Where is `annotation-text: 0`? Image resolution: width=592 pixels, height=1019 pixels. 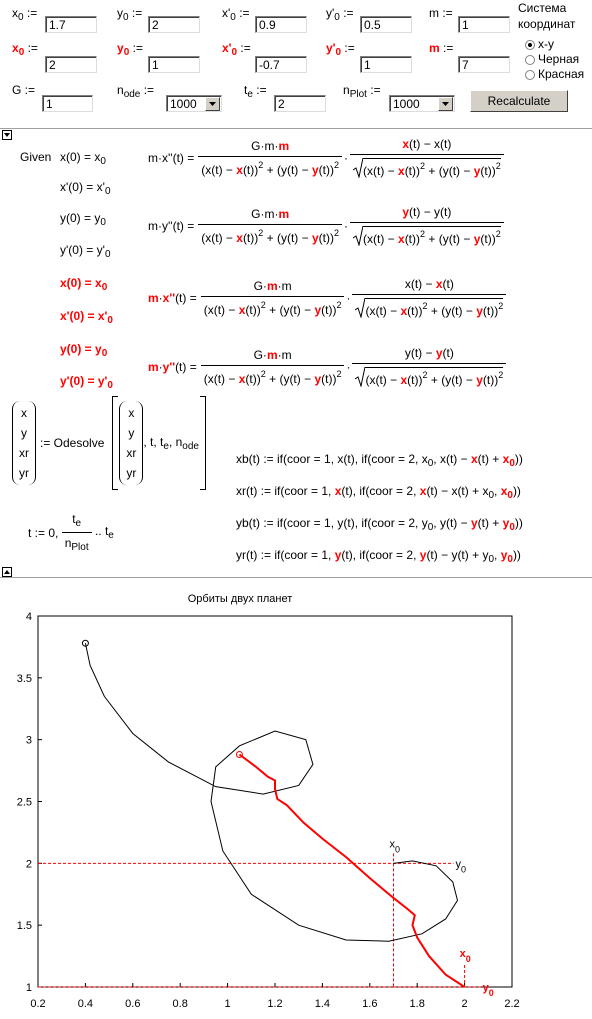 annotation-text: 0 is located at coordinates (468, 959).